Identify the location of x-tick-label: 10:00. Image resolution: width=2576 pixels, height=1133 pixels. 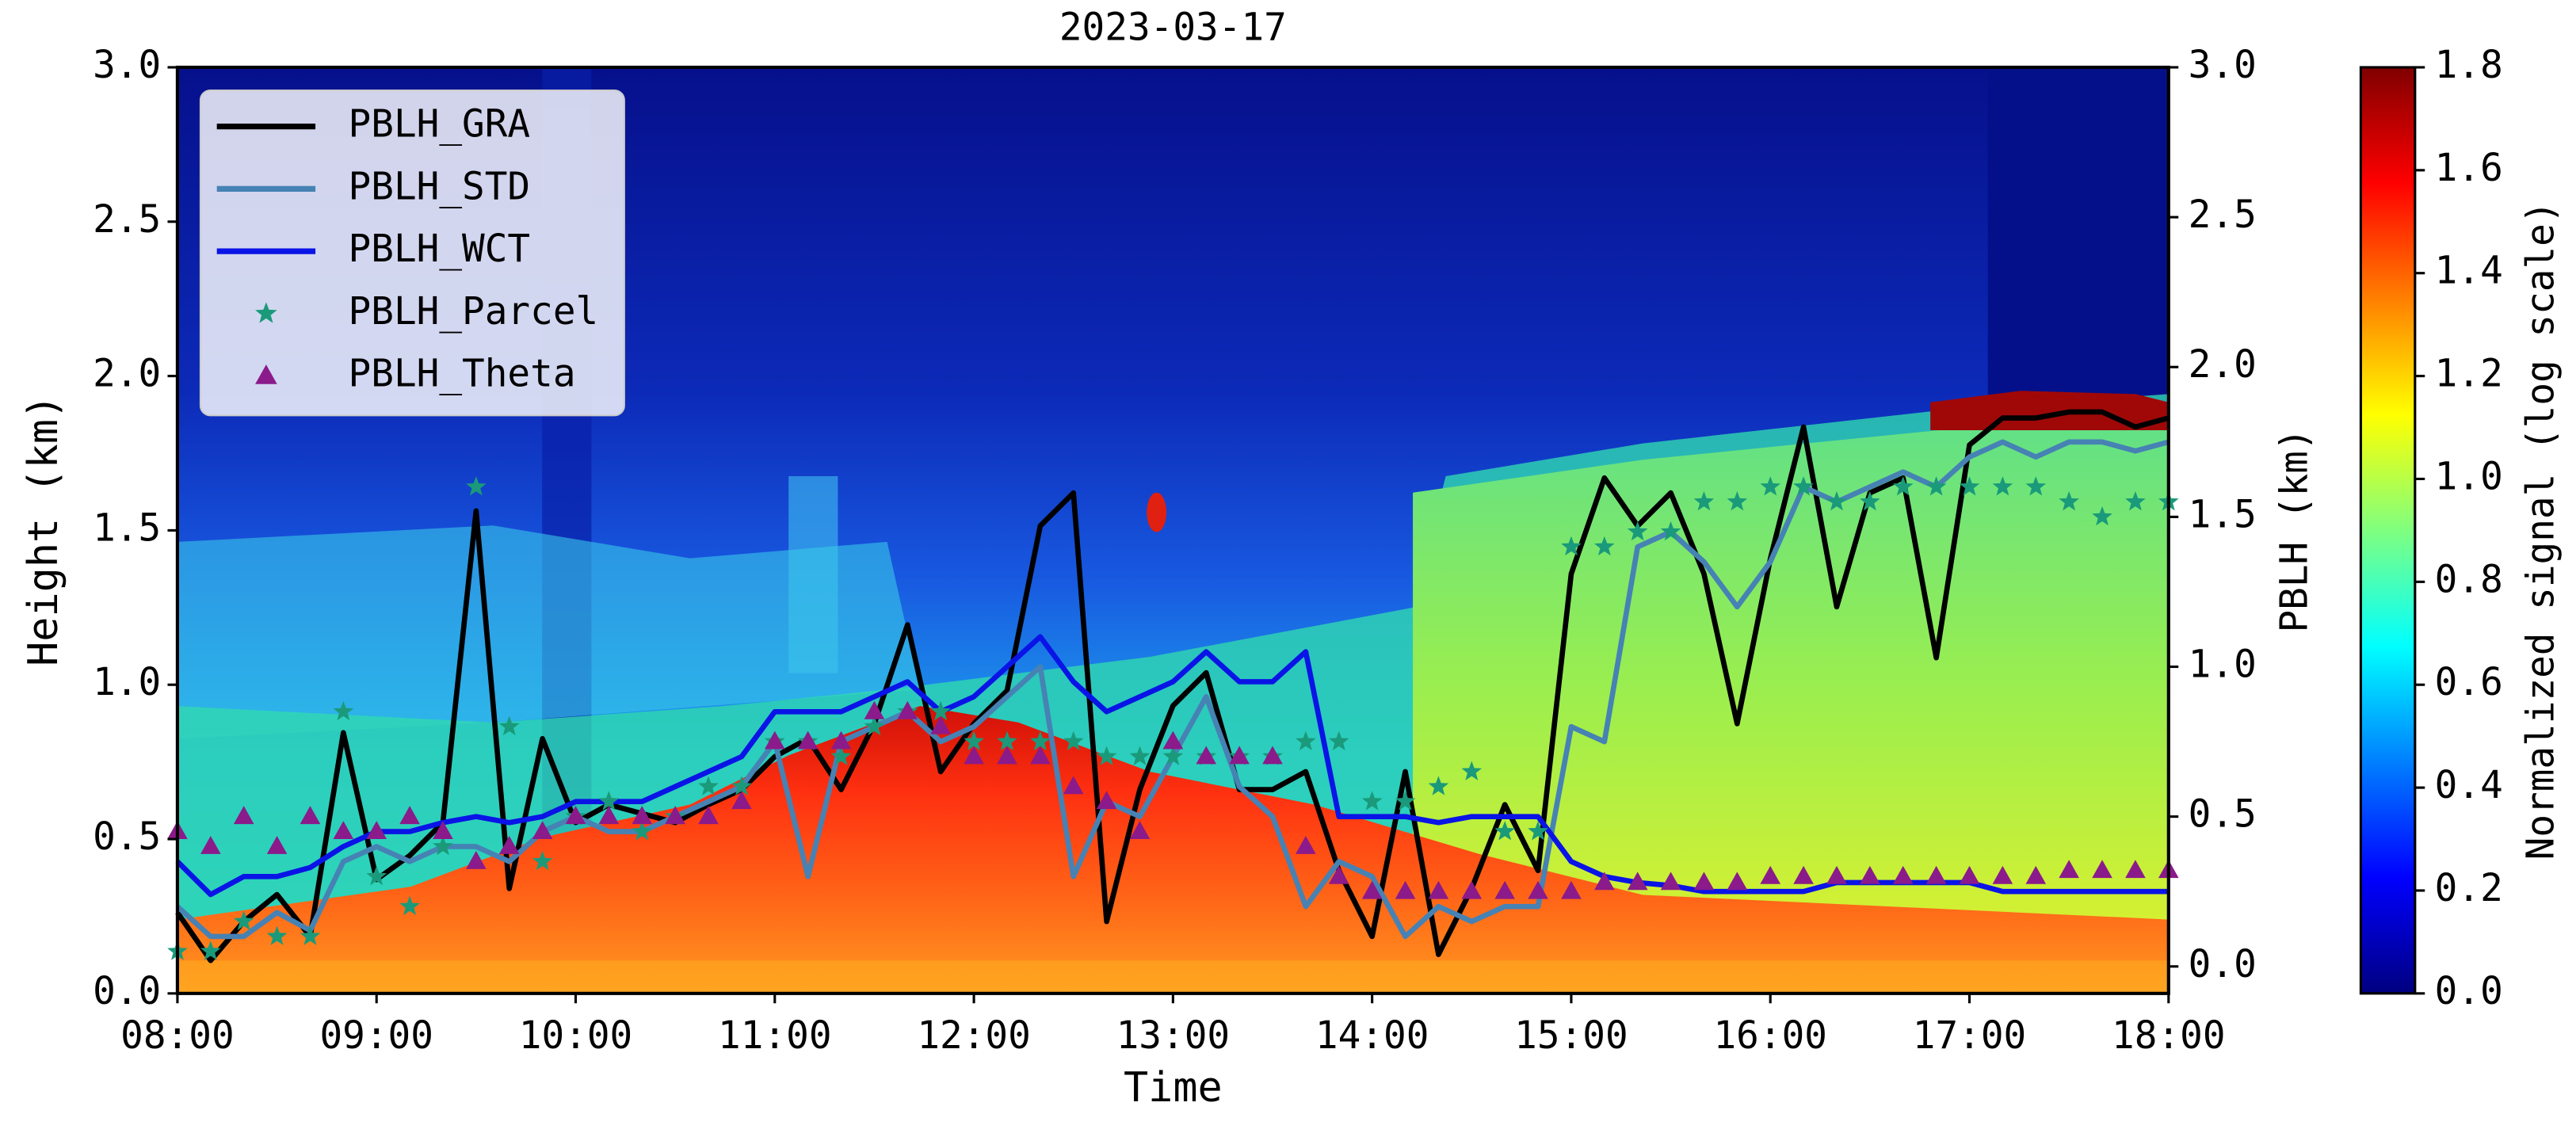
(575, 1036).